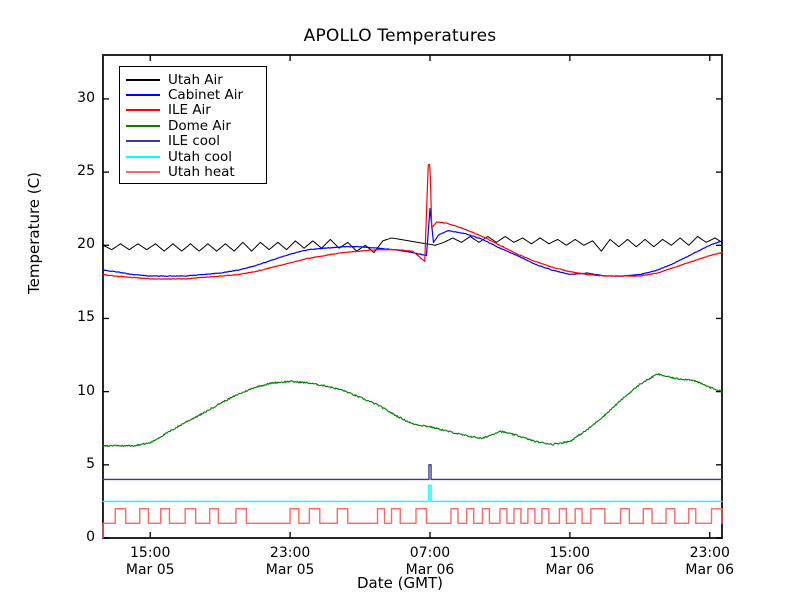  Describe the element at coordinates (200, 156) in the screenshot. I see `legend-label: Utah cool` at that location.